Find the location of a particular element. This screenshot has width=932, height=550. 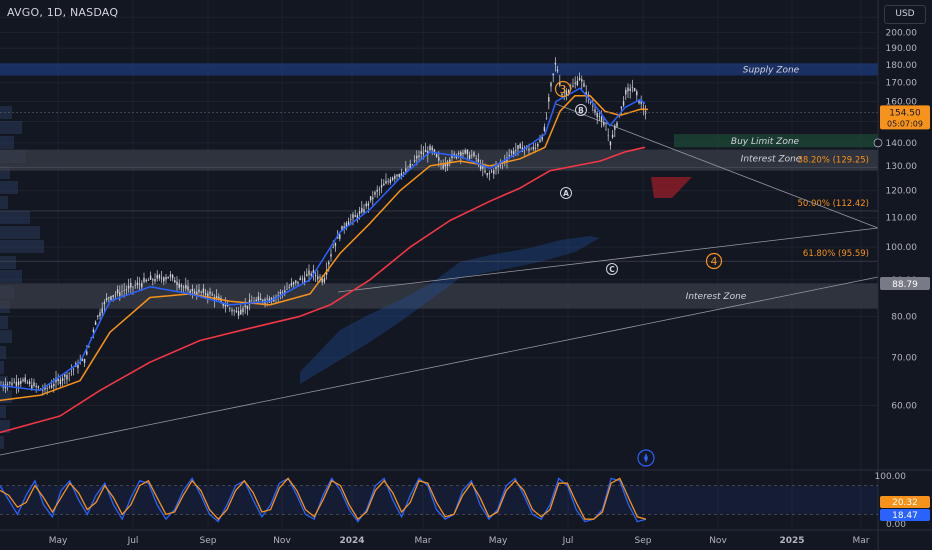

y-tick-label: 200.00 is located at coordinates (902, 33).